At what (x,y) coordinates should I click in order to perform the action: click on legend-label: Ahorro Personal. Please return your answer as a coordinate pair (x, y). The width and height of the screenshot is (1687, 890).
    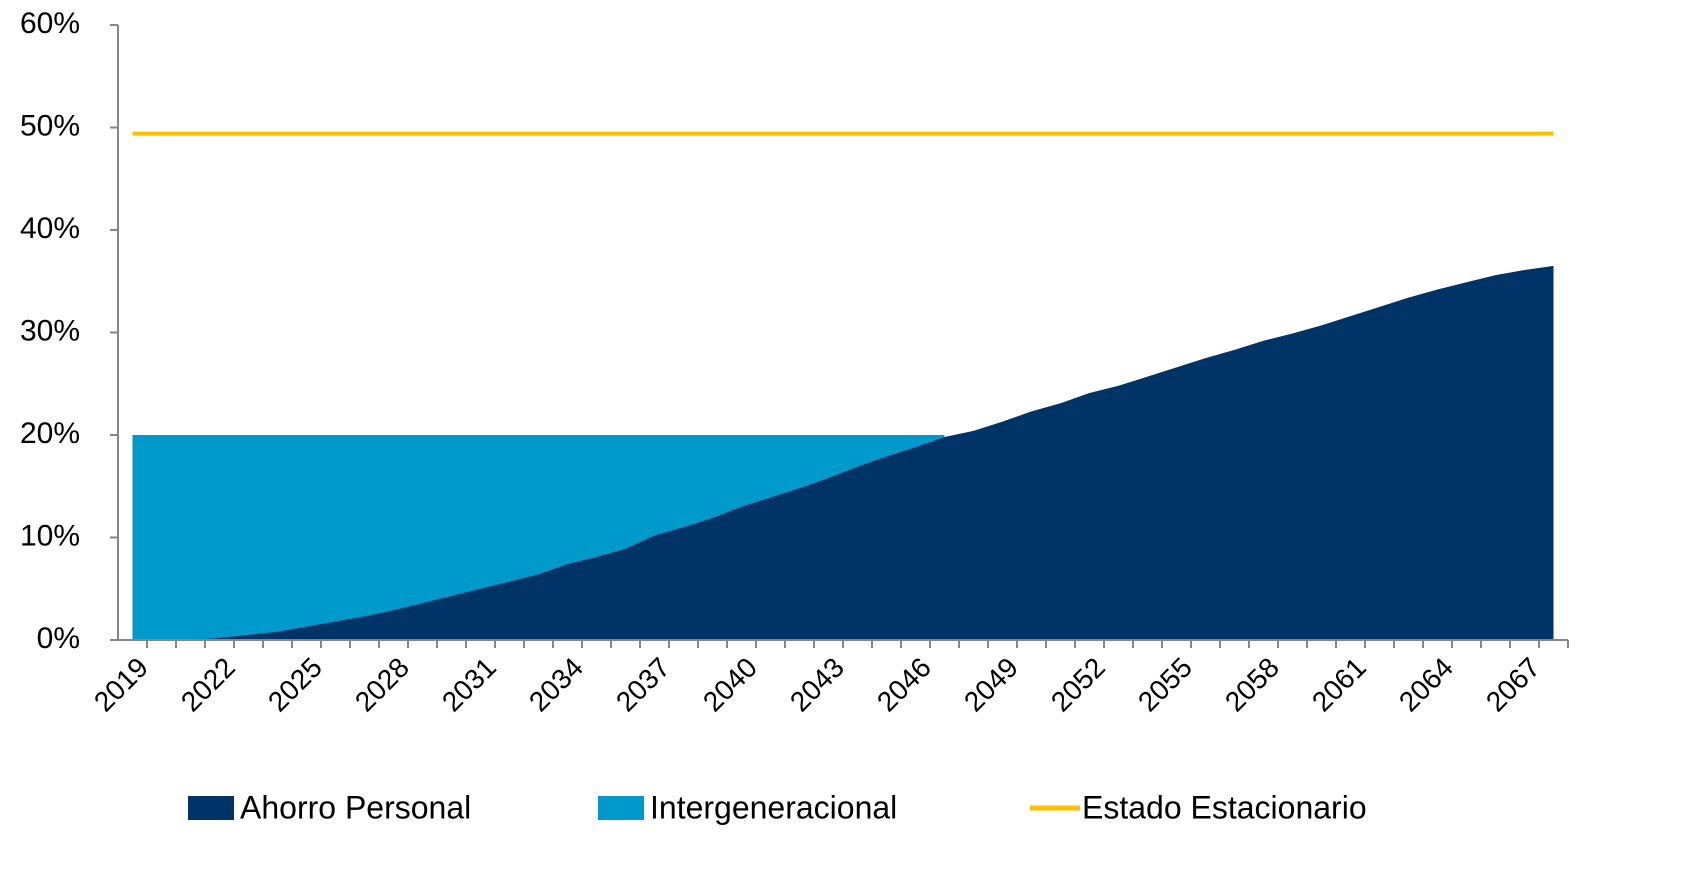
    Looking at the image, I should click on (355, 807).